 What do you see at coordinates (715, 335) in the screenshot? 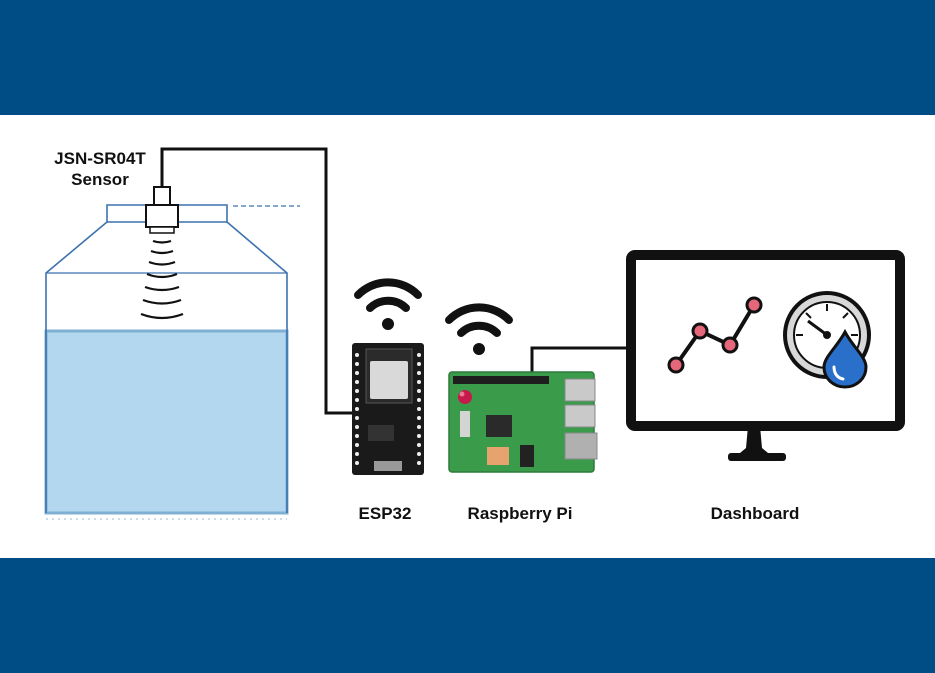
I see `line-chart-icon` at bounding box center [715, 335].